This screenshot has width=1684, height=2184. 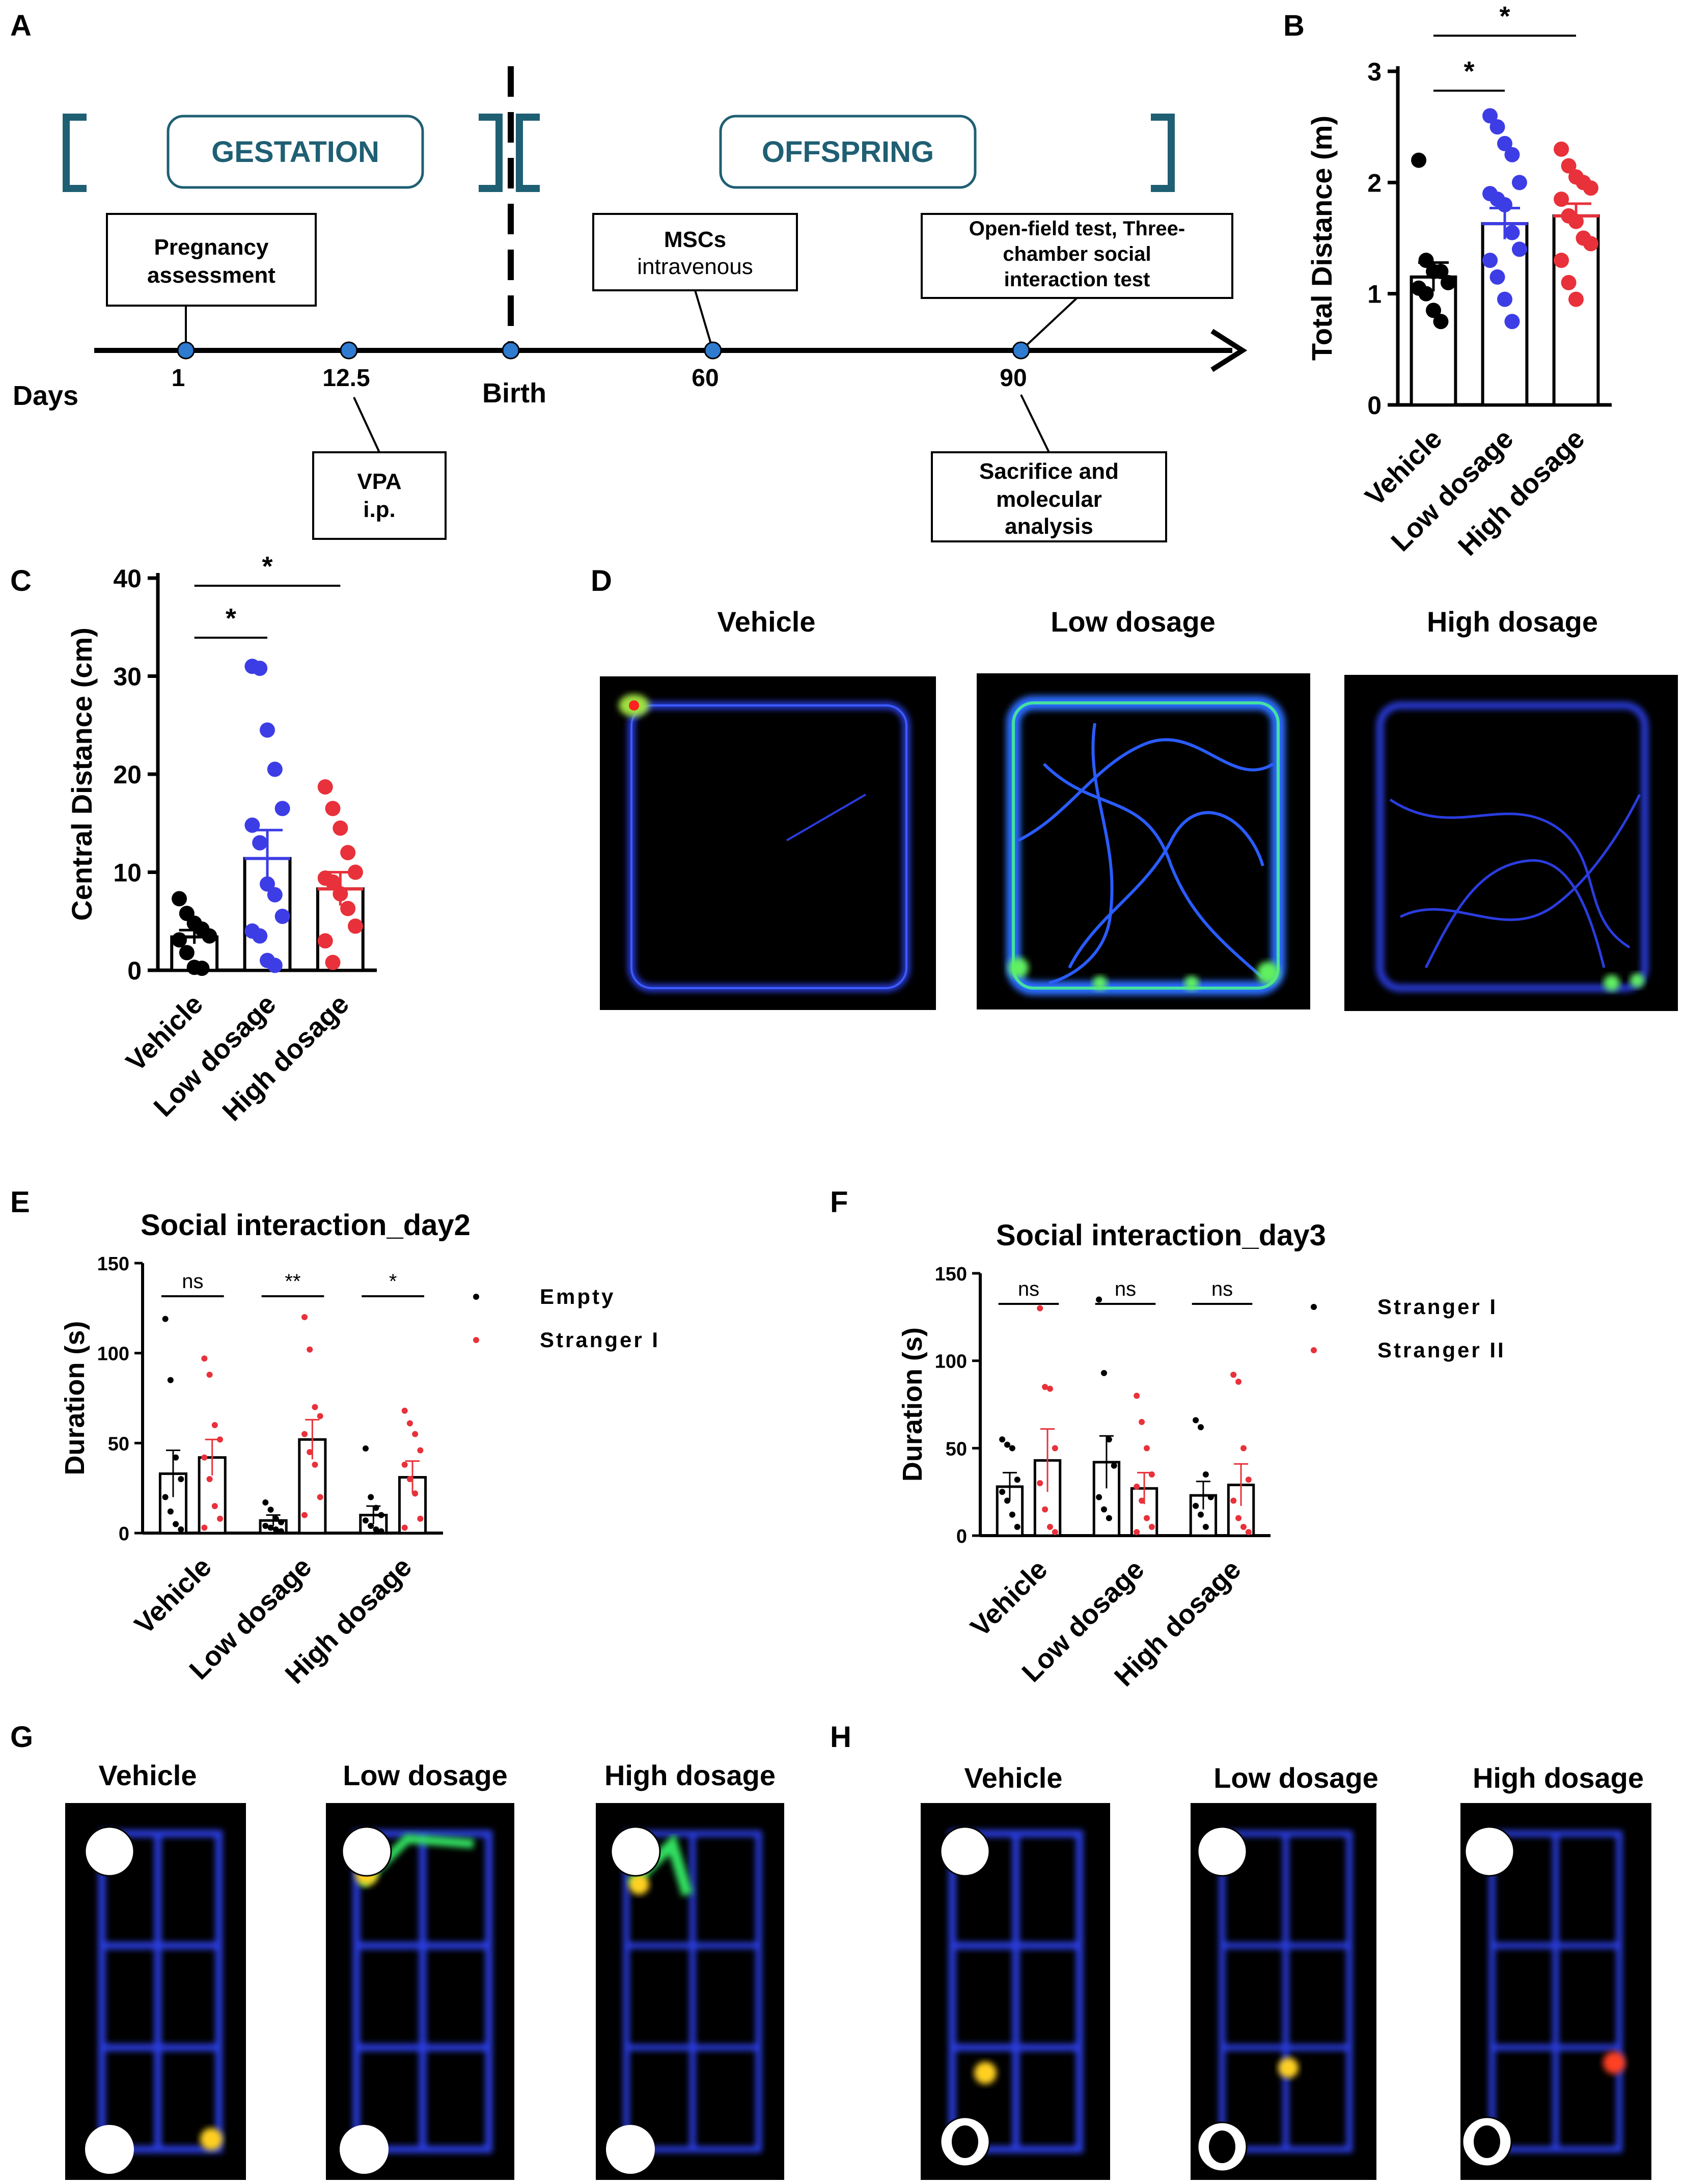 What do you see at coordinates (367, 425) in the screenshot?
I see `vpa-connector` at bounding box center [367, 425].